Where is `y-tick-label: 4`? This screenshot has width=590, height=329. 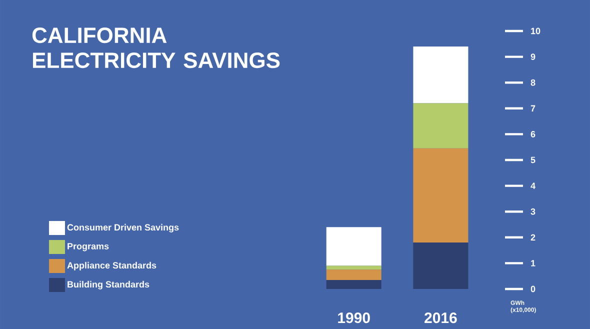
y-tick-label: 4 is located at coordinates (533, 185).